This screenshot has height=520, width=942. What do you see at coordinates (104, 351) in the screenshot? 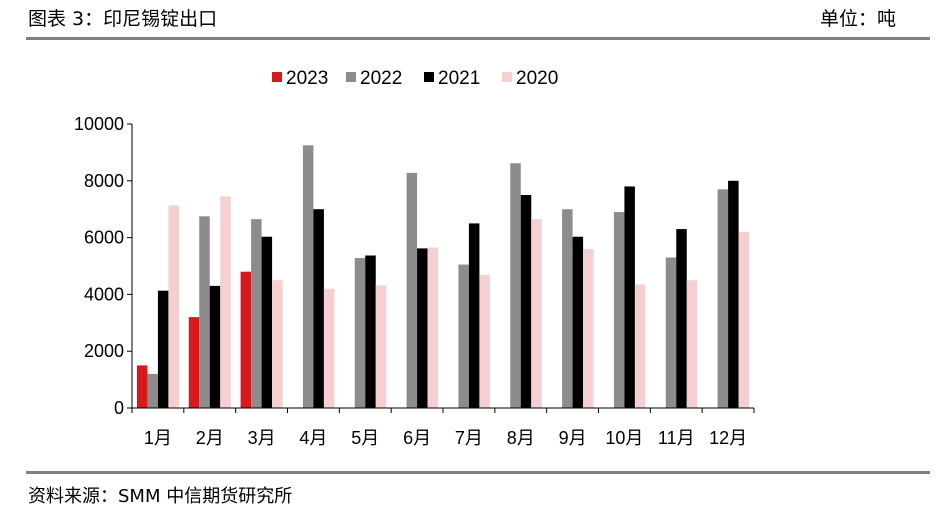
I see `y-tick-label: 2000` at bounding box center [104, 351].